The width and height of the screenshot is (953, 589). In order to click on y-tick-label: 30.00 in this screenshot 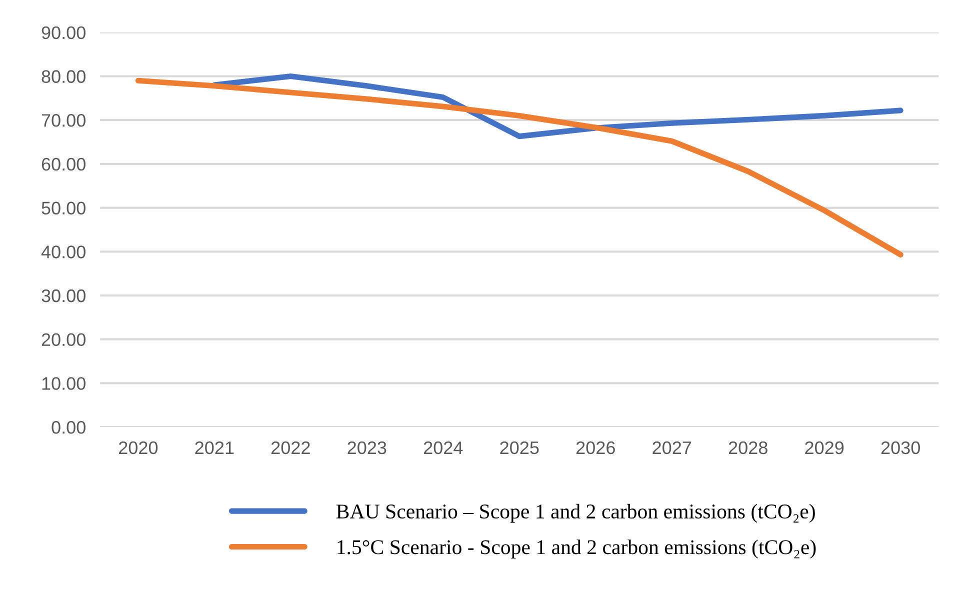, I will do `click(64, 295)`.